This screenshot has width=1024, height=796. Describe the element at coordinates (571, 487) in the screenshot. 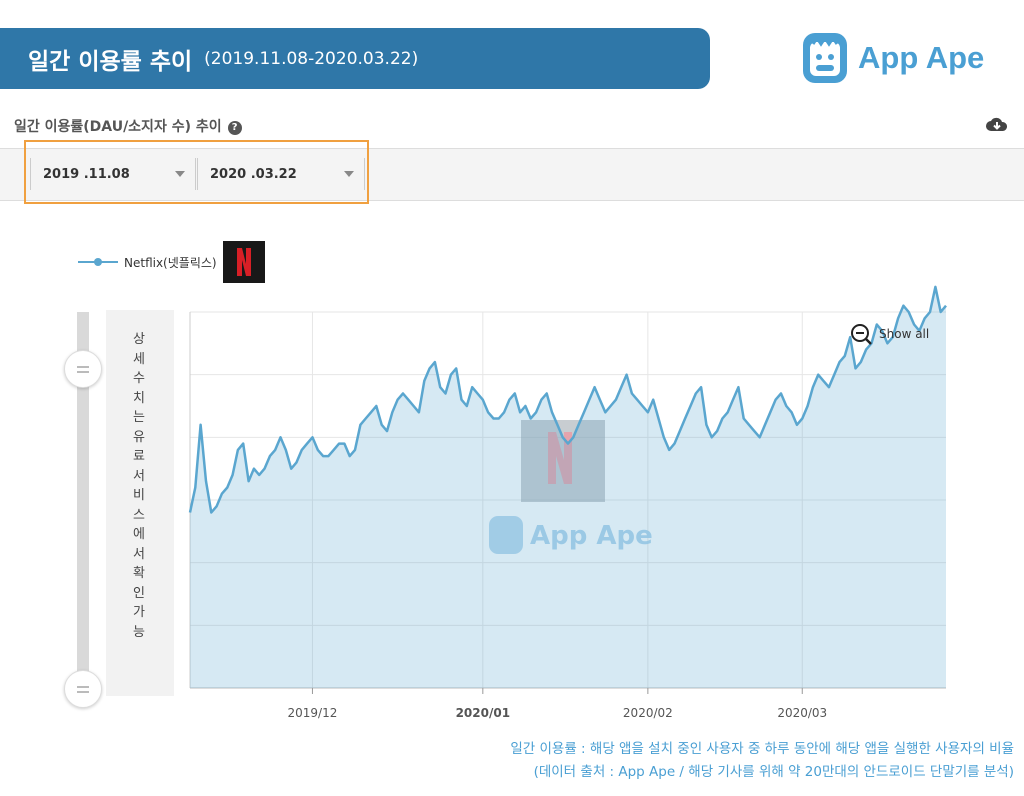

I see `chart-watermark: App Ape` at that location.